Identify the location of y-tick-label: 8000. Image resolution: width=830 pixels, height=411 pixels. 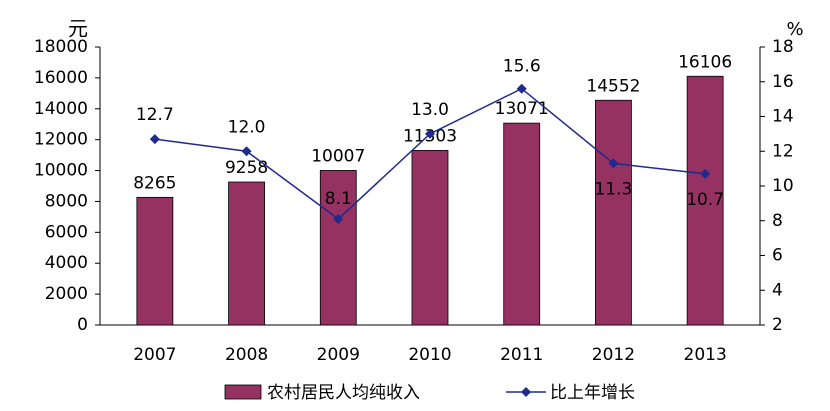
(66, 201).